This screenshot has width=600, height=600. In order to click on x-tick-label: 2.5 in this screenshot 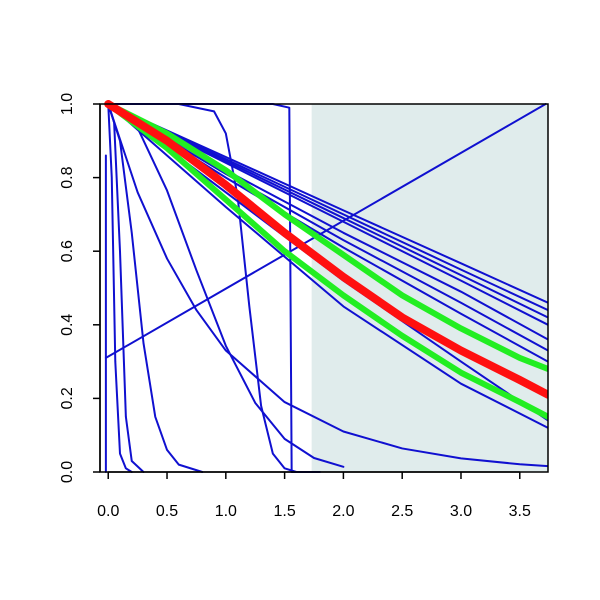, I will do `click(402, 511)`.